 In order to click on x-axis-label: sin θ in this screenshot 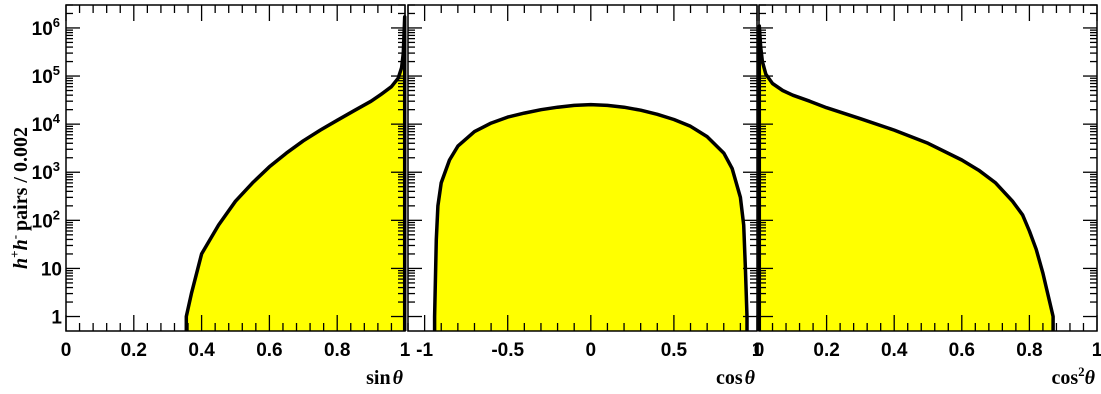, I will do `click(384, 378)`.